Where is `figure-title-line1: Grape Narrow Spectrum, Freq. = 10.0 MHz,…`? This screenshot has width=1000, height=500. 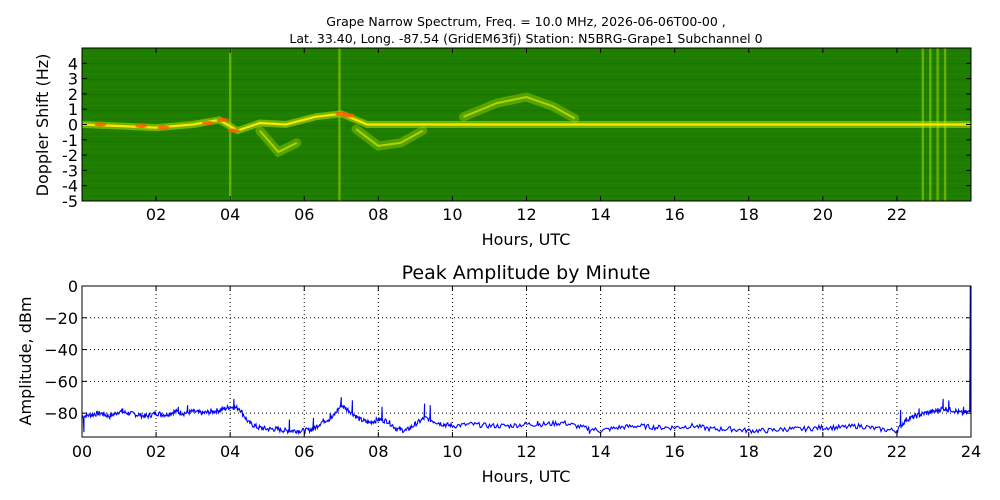 figure-title-line1: Grape Narrow Spectrum, Freq. = 10.0 MHz,… is located at coordinates (525, 21).